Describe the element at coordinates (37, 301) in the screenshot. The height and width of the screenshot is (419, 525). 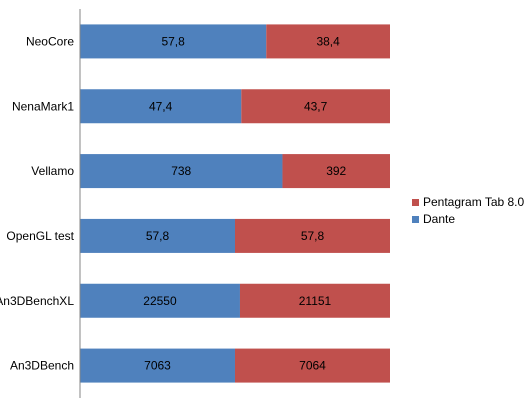
I see `category-label: An3DBenchXL` at that location.